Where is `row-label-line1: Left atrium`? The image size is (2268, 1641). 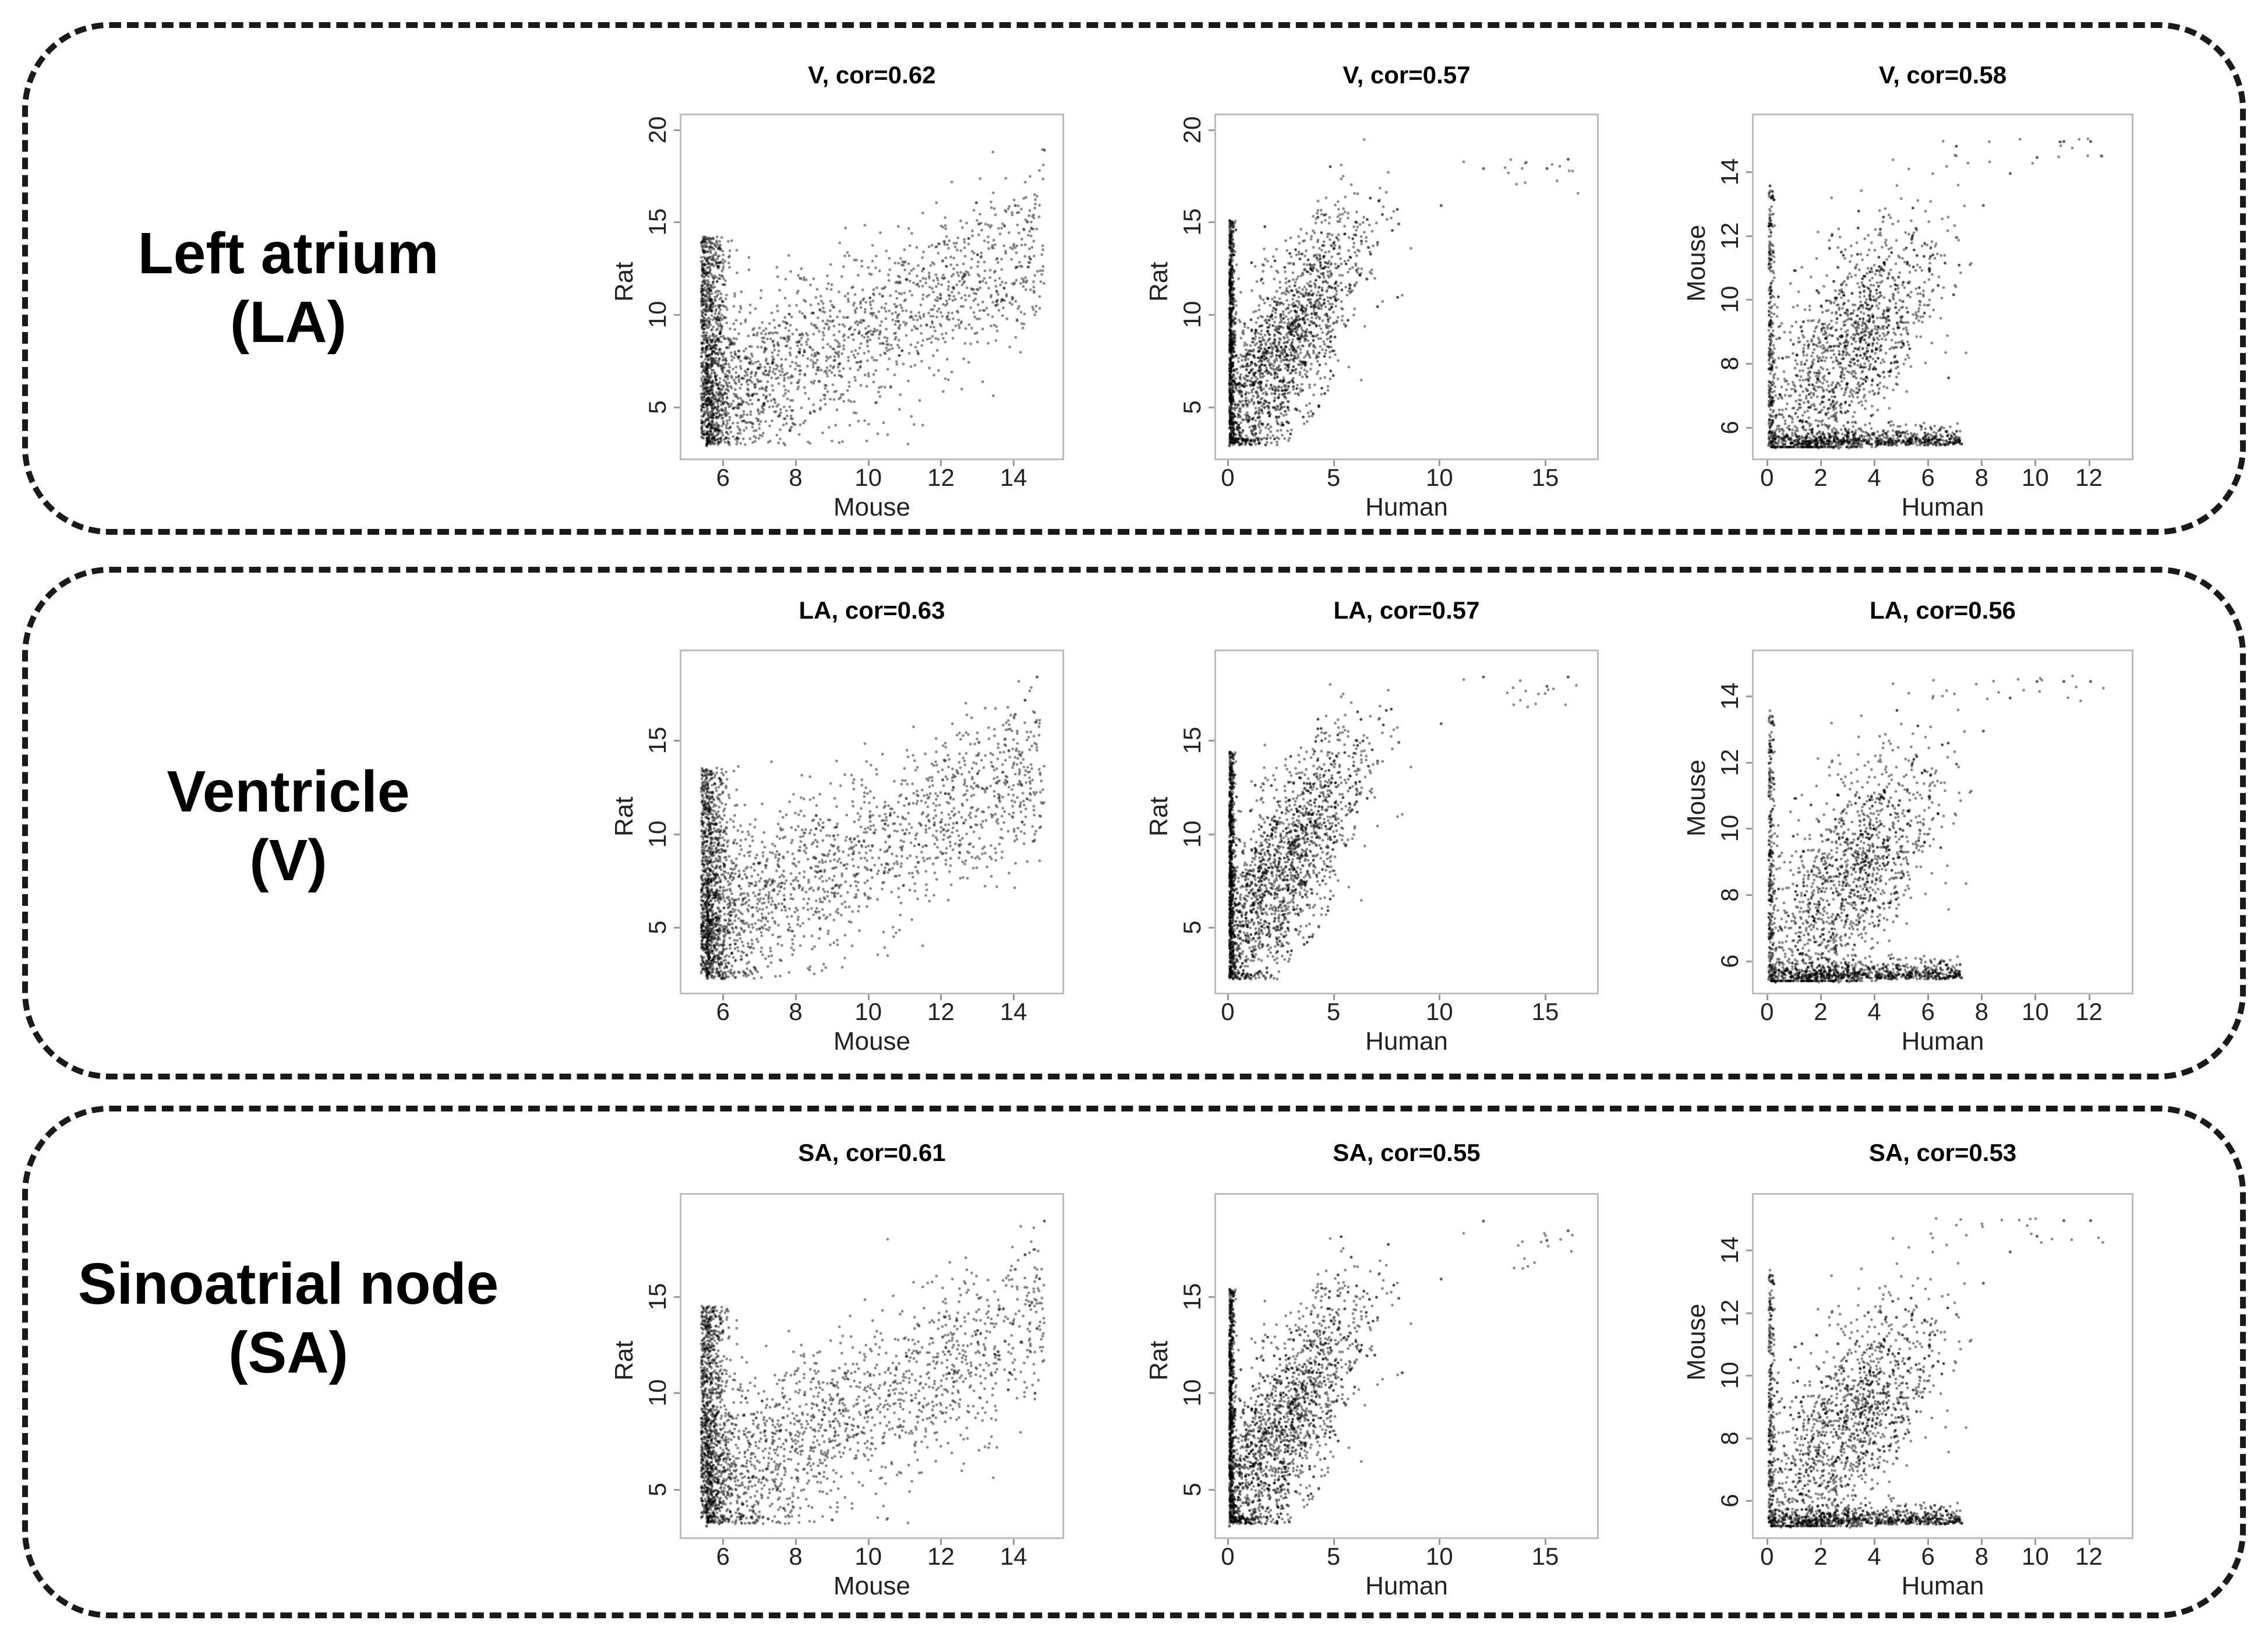
row-label-line1: Left atrium is located at coordinates (288, 254).